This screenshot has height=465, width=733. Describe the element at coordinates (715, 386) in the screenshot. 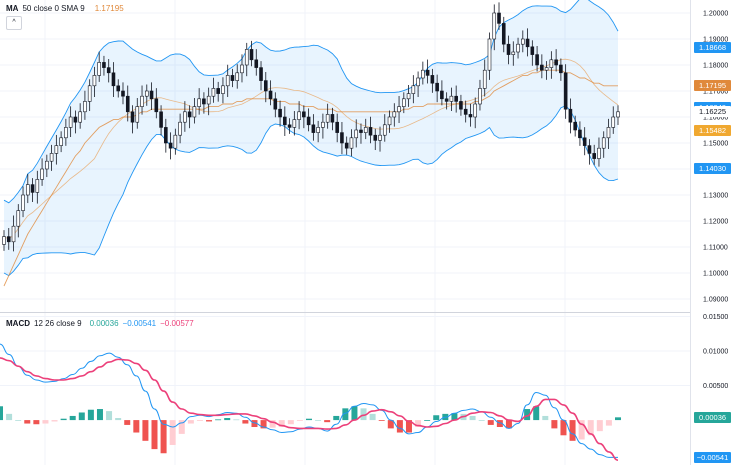

I see `macd-axis-tick: 0.00500` at that location.